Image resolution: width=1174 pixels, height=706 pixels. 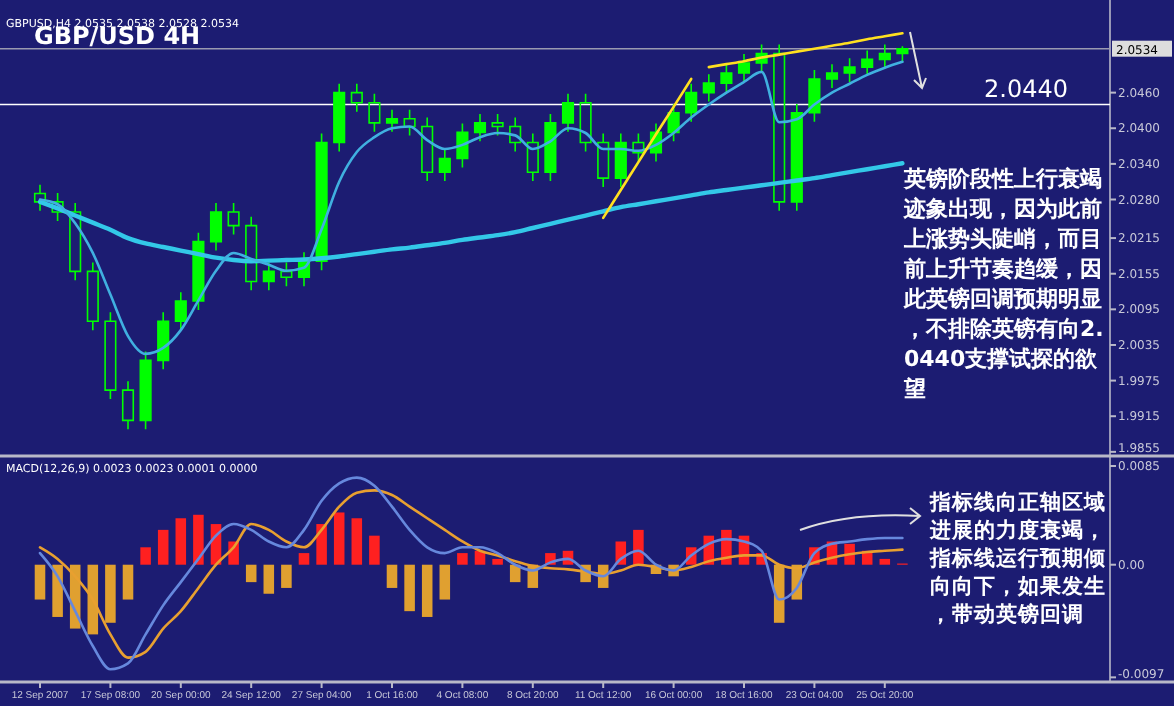 I want to click on ref-line-label: 2.0440, so click(x=1026, y=88).